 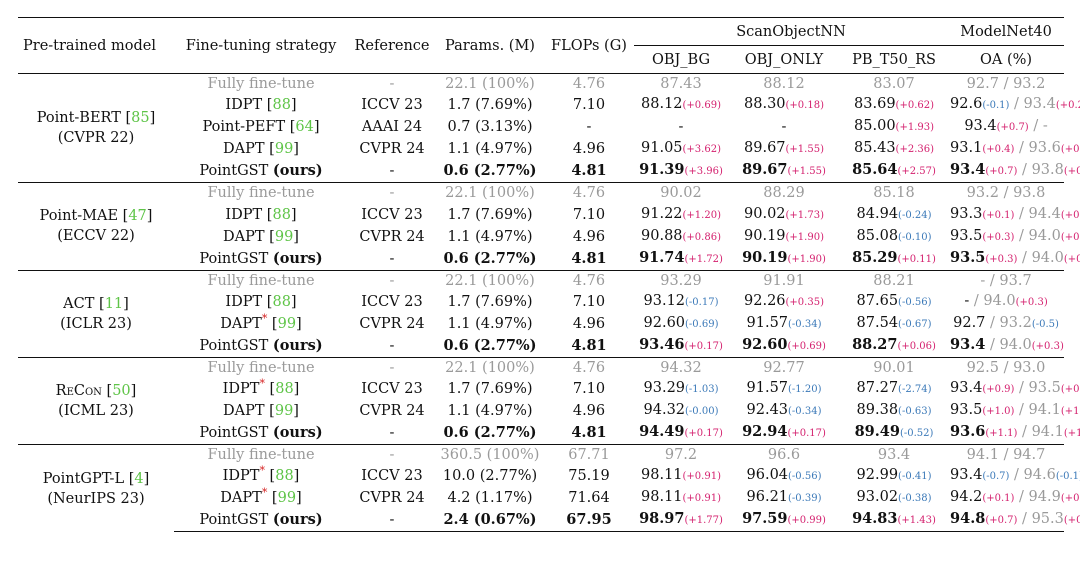 What do you see at coordinates (784, 127) in the screenshot?
I see `obj-only-cell: -` at bounding box center [784, 127].